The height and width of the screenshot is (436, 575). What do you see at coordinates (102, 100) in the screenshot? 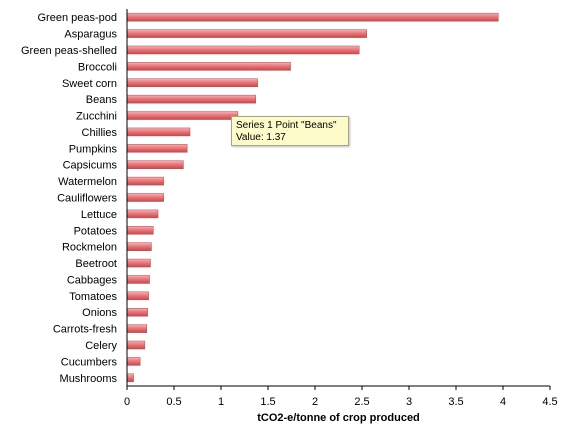
I see `category-label: Beans` at bounding box center [102, 100].